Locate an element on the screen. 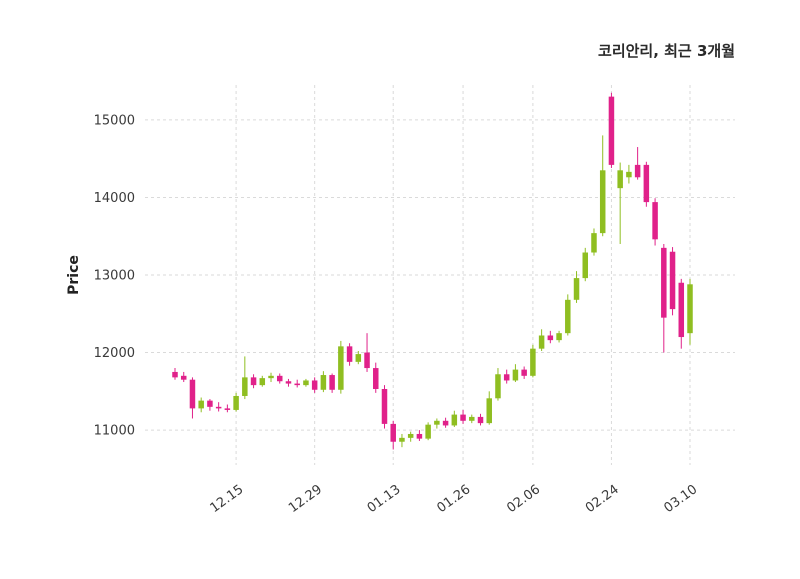  y-tick-label: 13000 is located at coordinates (114, 276).